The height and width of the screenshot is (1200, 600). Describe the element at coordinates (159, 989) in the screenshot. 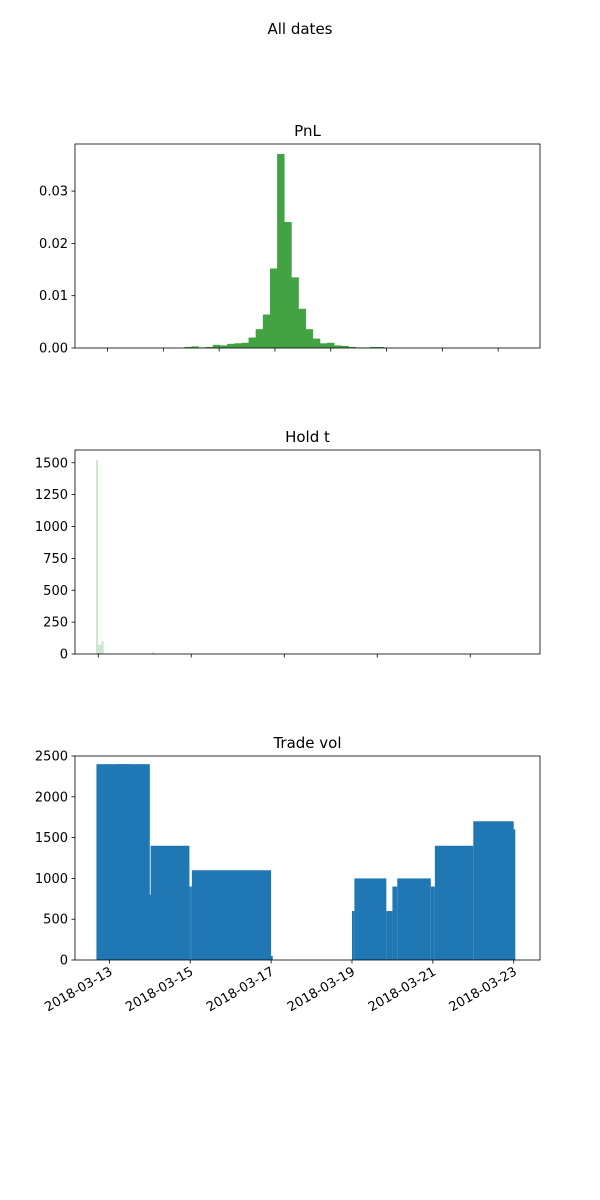

I see `x-tick-label: 2018-03-15` at that location.